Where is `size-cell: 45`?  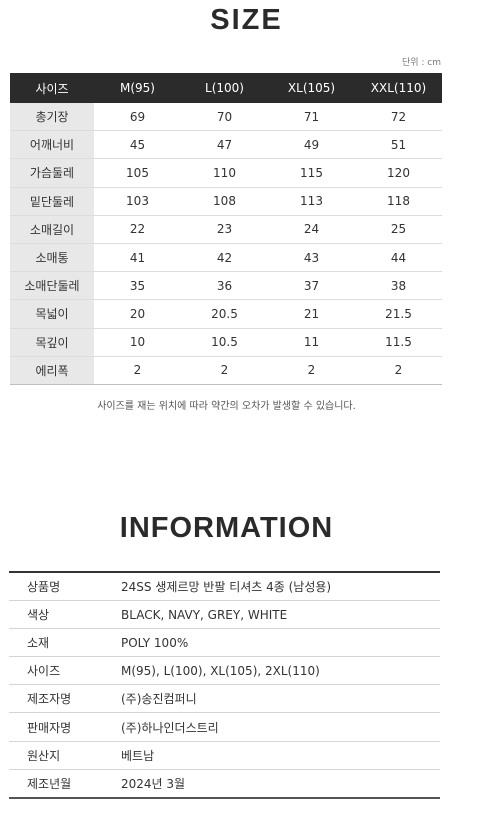
size-cell: 45 is located at coordinates (137, 145).